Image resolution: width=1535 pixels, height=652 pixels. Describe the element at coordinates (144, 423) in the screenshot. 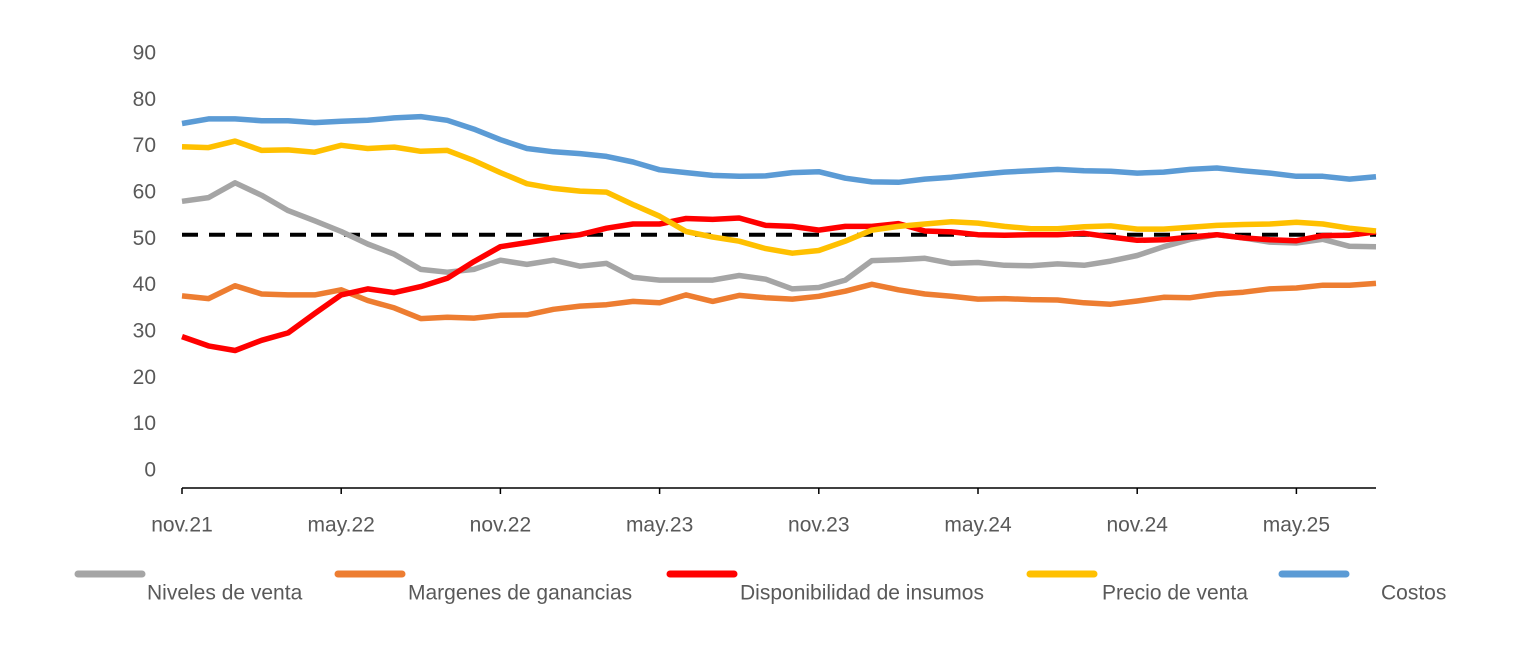

I see `y-tick-label: 10` at that location.